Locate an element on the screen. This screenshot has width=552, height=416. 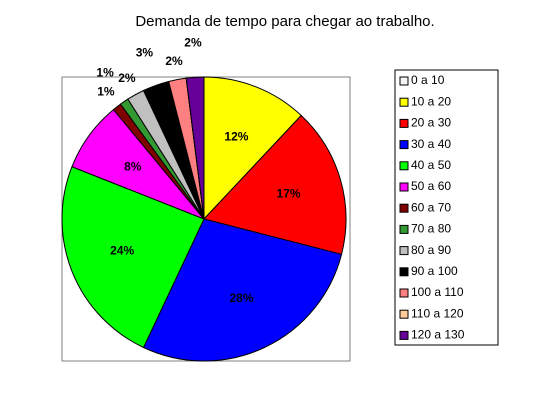
legend-label: 0 a 10 is located at coordinates (428, 80).